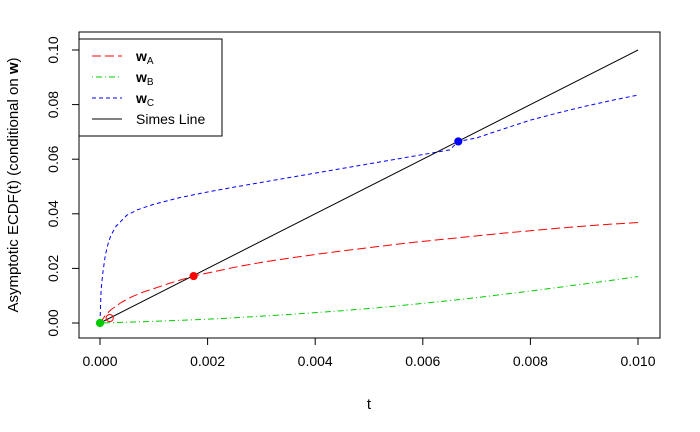  What do you see at coordinates (53, 49) in the screenshot?
I see `y-tick-label: 0.10` at bounding box center [53, 49].